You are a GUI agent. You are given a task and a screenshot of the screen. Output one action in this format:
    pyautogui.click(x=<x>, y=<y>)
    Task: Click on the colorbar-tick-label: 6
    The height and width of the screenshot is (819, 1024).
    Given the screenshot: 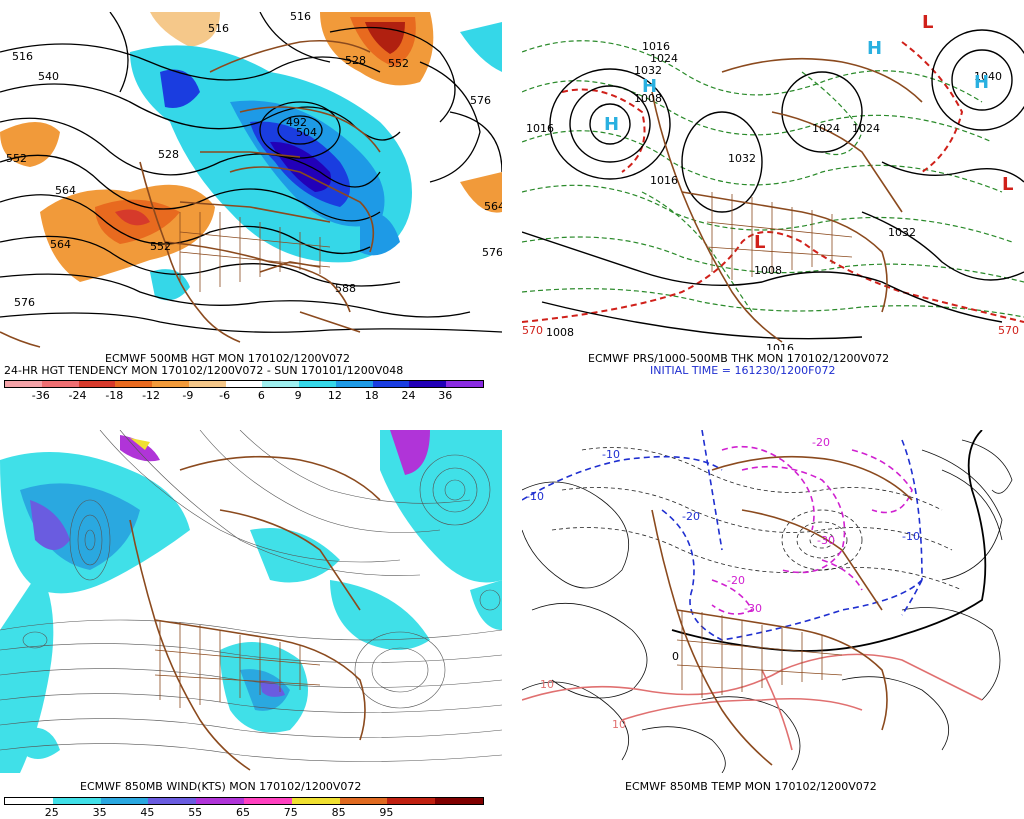 What is the action you would take?
    pyautogui.click(x=261, y=395)
    